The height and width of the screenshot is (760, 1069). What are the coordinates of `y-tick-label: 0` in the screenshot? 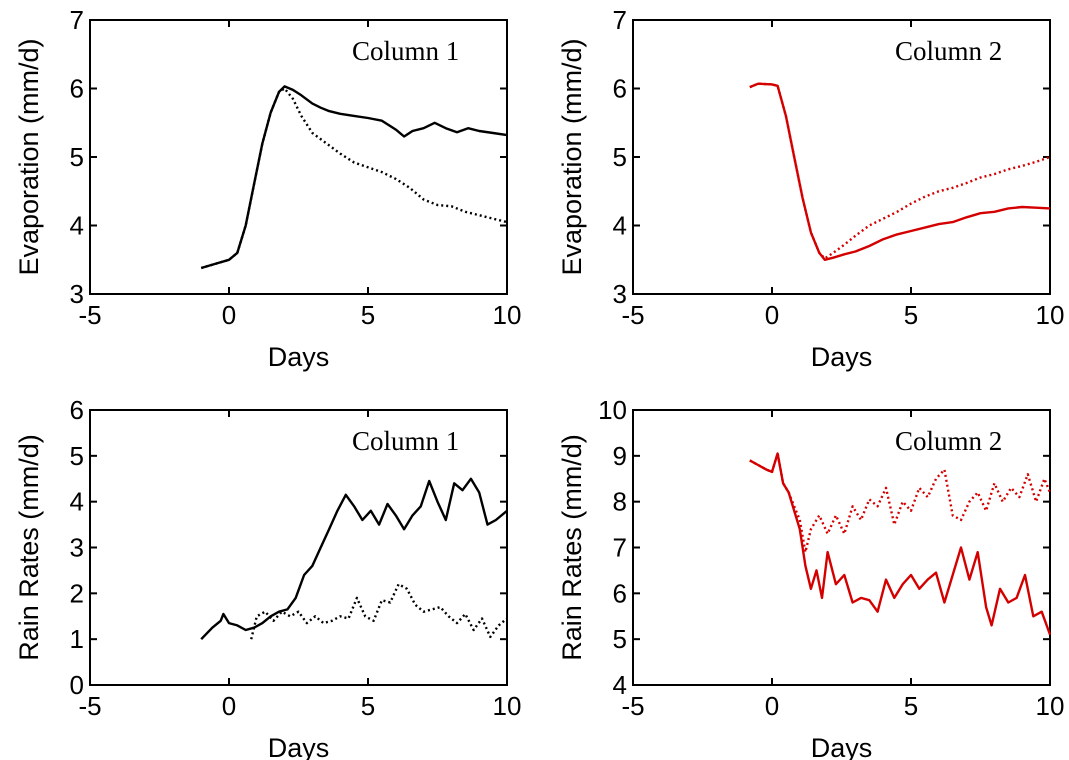 It's located at (77, 685).